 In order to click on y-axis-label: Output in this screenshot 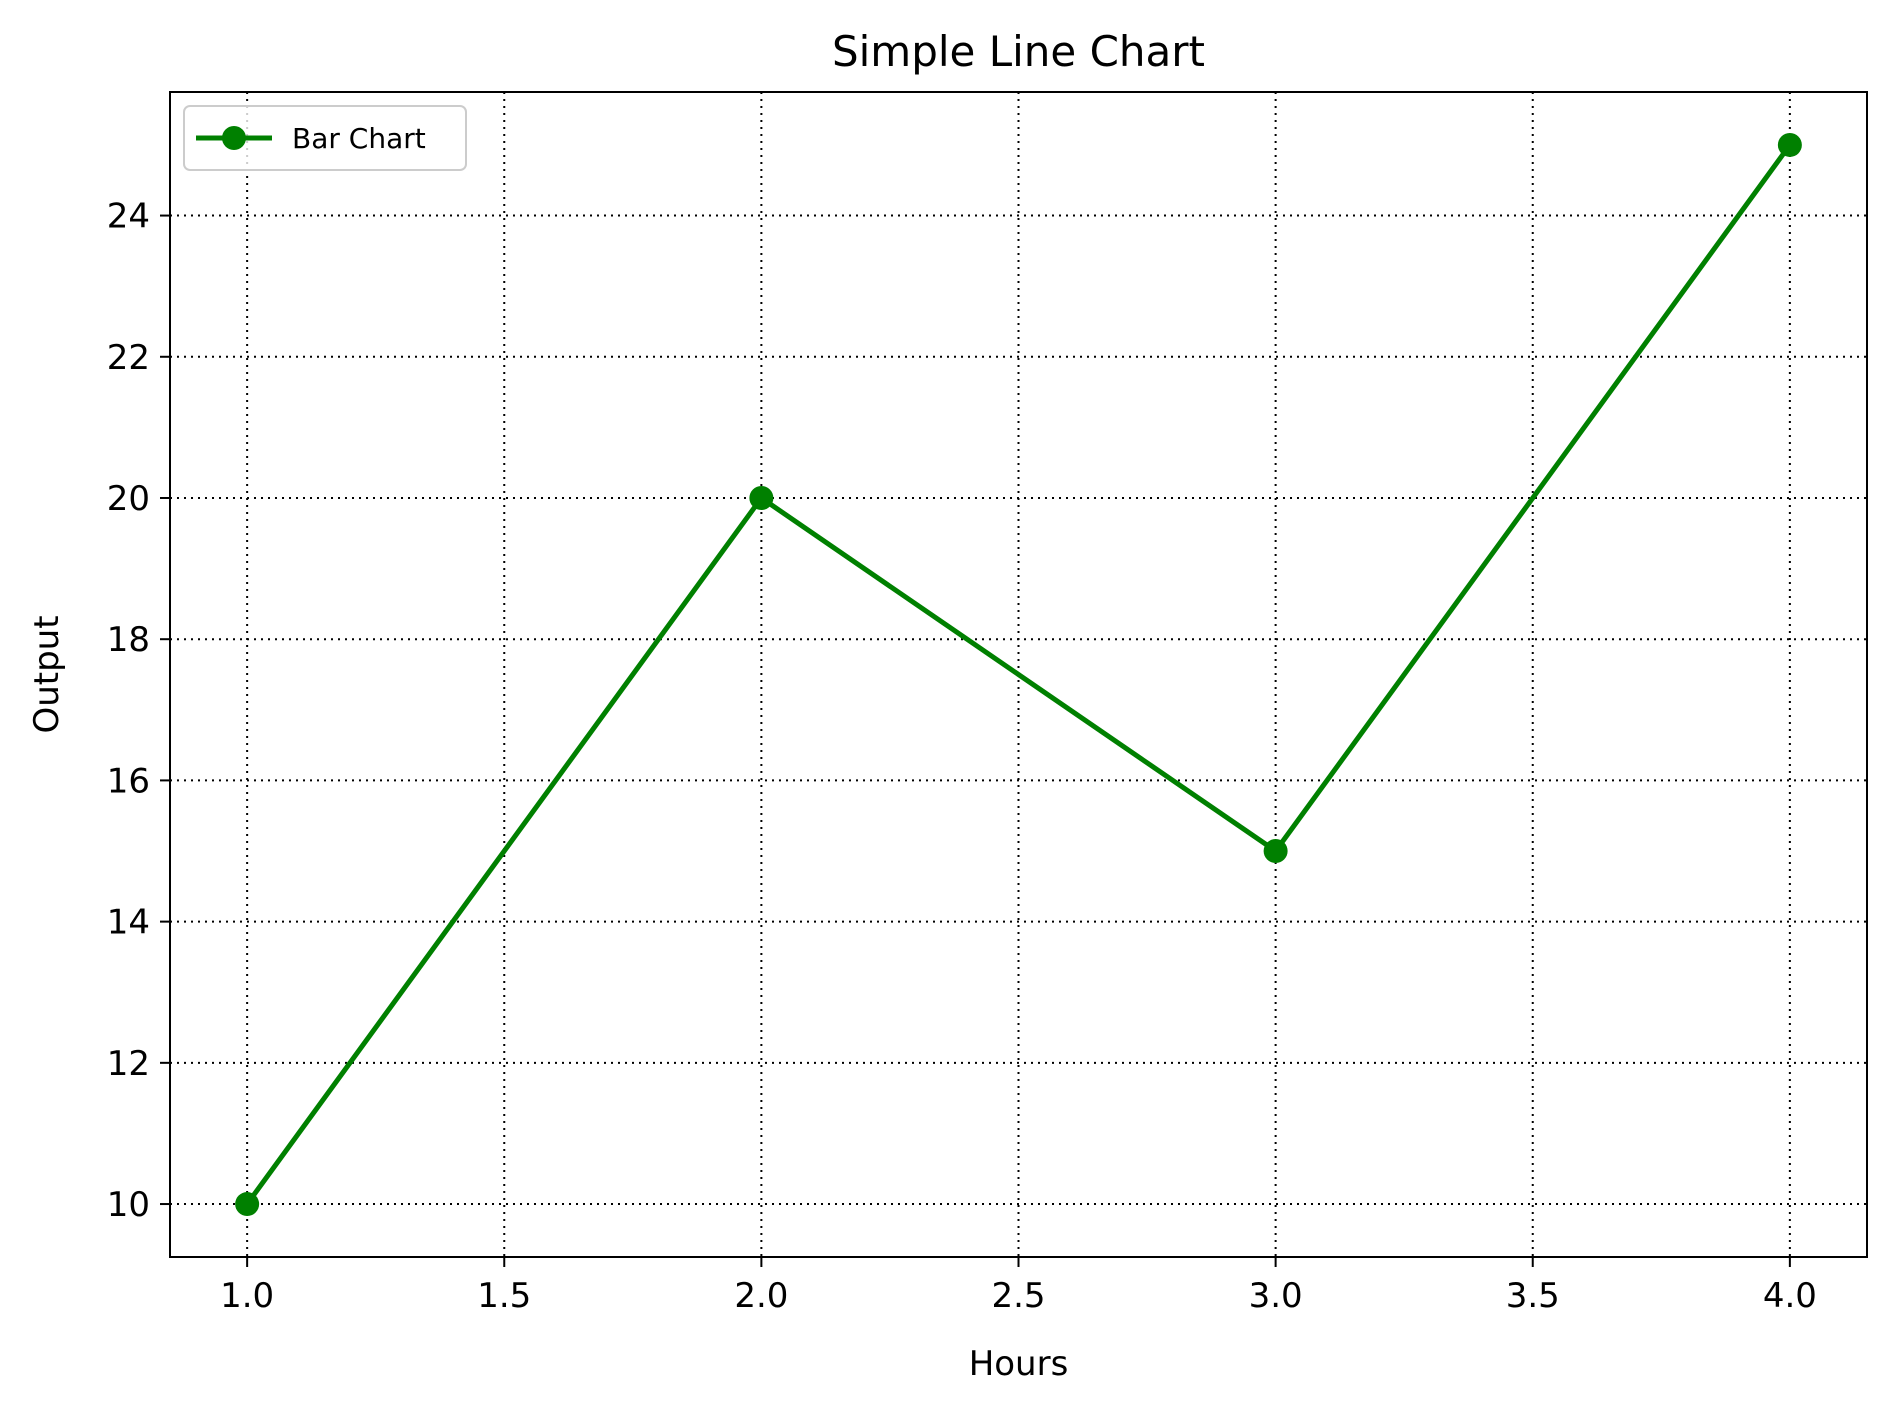, I will do `click(47, 674)`.